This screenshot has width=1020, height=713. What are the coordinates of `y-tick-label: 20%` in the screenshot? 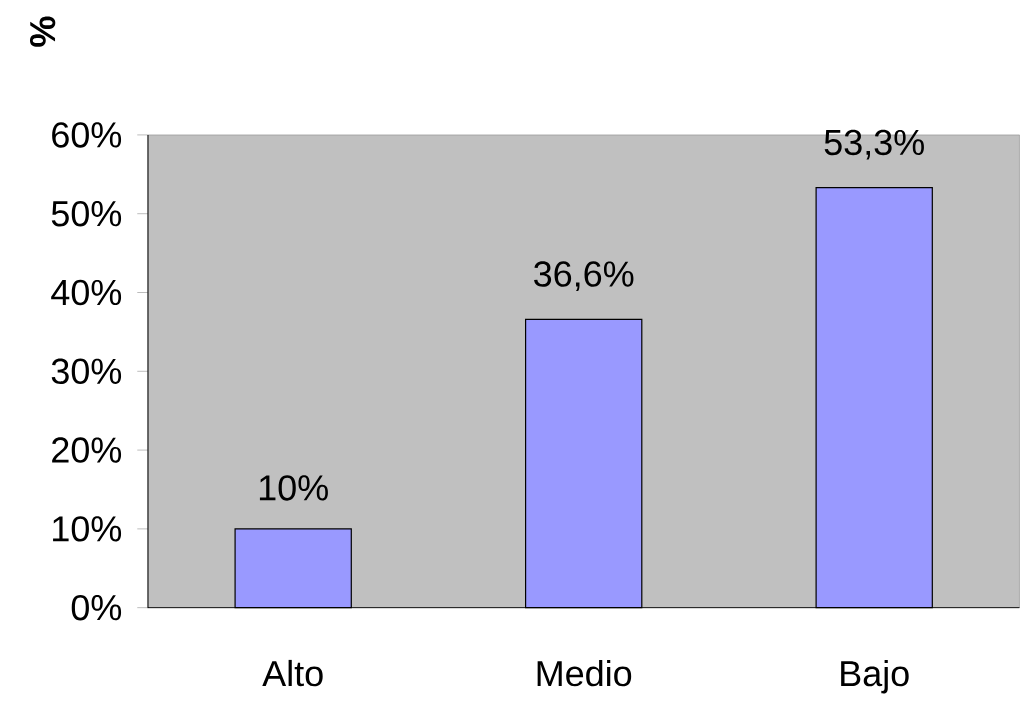 It's located at (87, 450).